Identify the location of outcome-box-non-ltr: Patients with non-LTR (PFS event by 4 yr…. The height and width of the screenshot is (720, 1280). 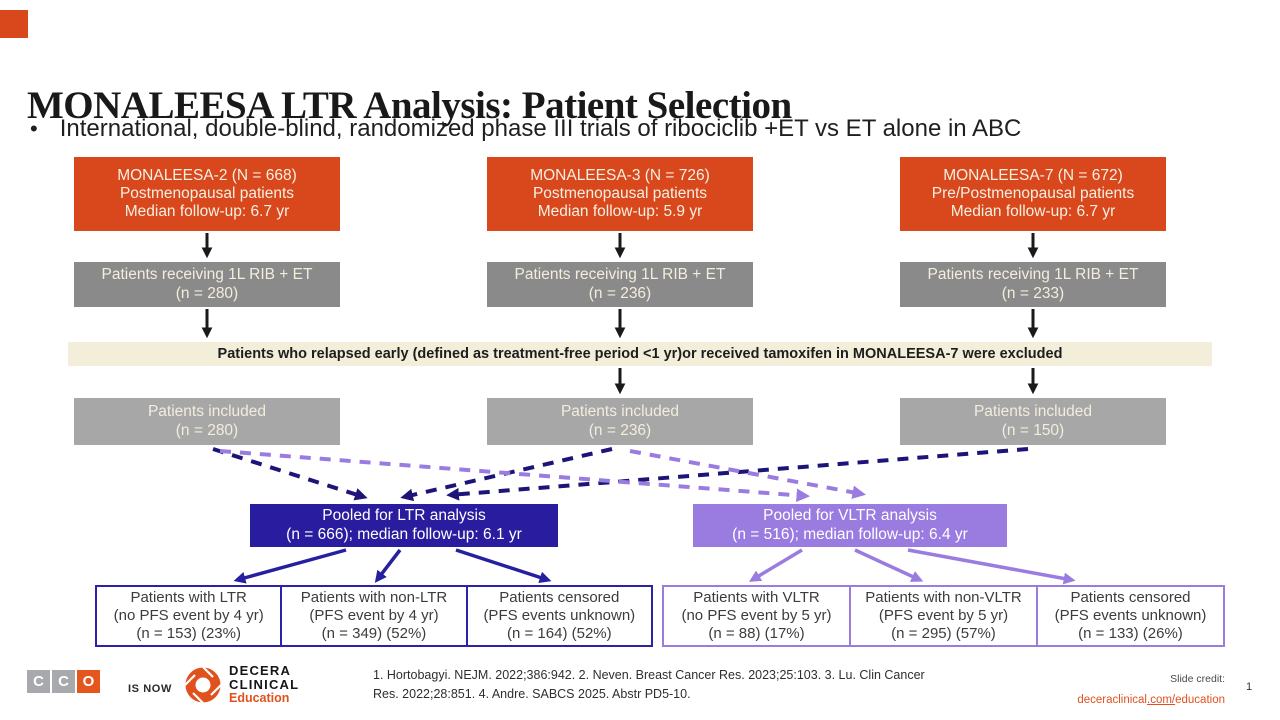
(372, 616).